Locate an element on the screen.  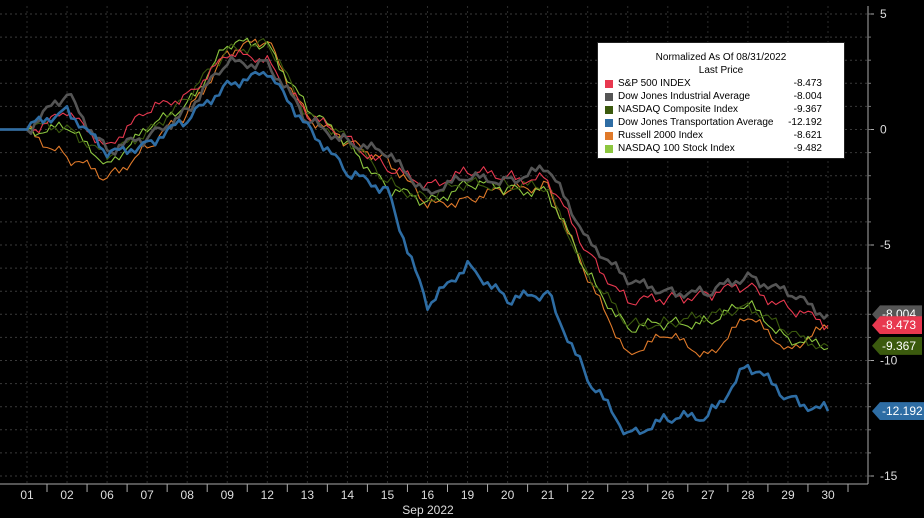
legend-entry: NASDAQ 100 Stock Index -9.482 is located at coordinates (721, 148).